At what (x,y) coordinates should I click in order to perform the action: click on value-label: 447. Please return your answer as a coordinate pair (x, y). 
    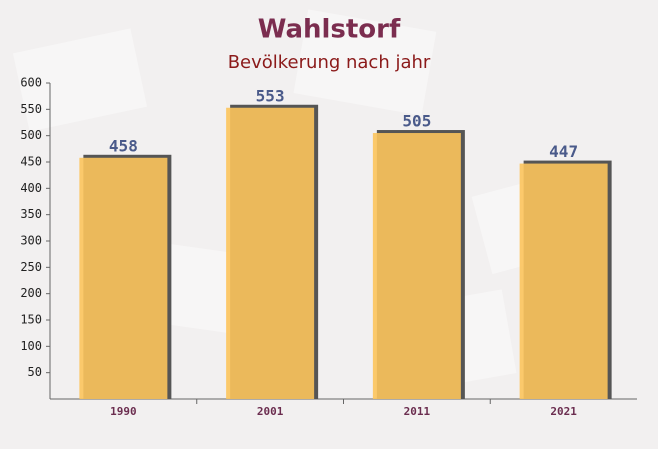
    Looking at the image, I should click on (563, 151).